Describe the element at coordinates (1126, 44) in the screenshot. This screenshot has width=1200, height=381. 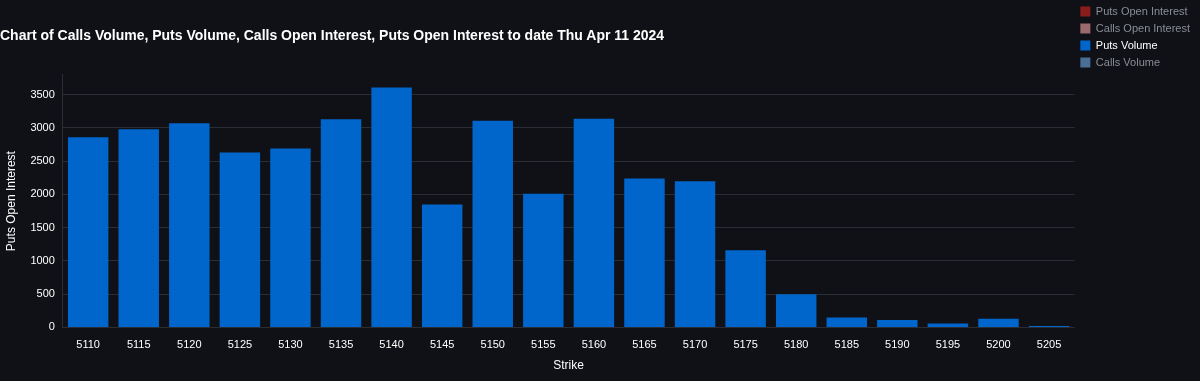
I see `legend-label: Puts Volume` at that location.